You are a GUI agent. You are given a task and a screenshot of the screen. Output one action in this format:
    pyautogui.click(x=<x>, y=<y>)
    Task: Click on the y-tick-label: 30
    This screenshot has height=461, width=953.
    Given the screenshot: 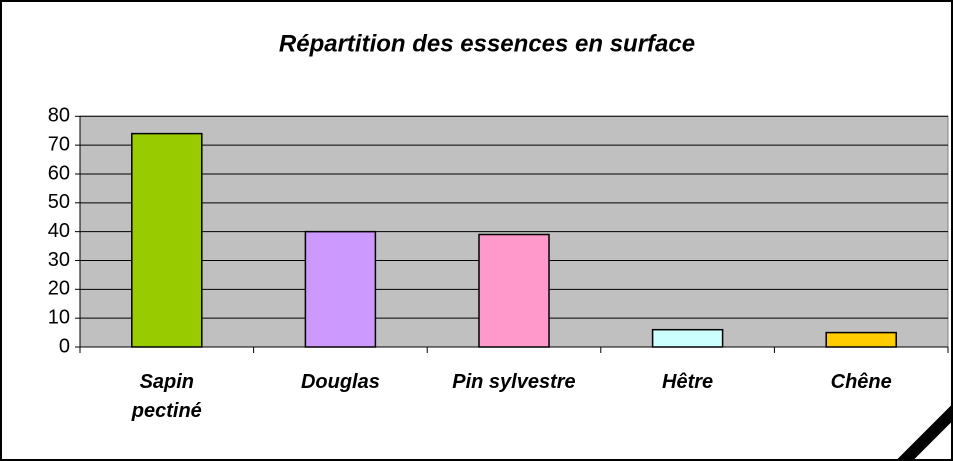 What is the action you would take?
    pyautogui.click(x=59, y=260)
    